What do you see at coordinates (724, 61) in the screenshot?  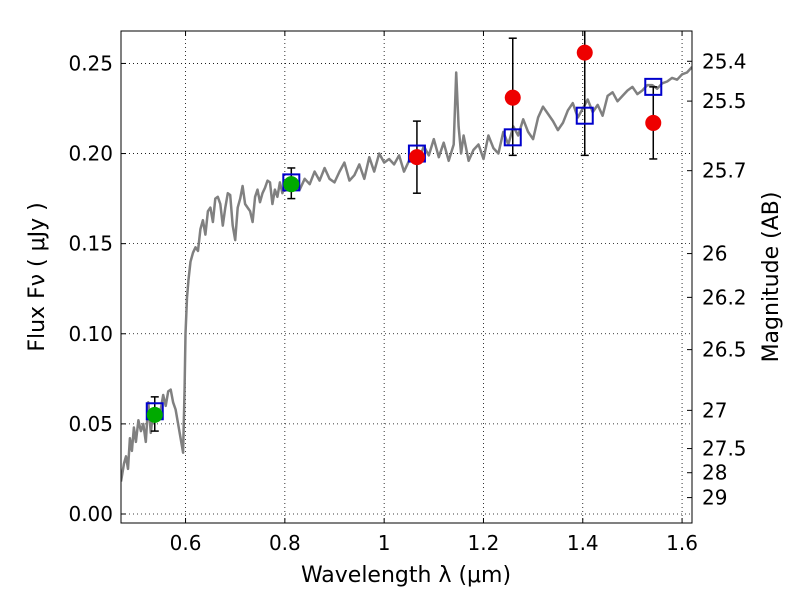 I see `magnitude-tick-label: 25.4` at bounding box center [724, 61].